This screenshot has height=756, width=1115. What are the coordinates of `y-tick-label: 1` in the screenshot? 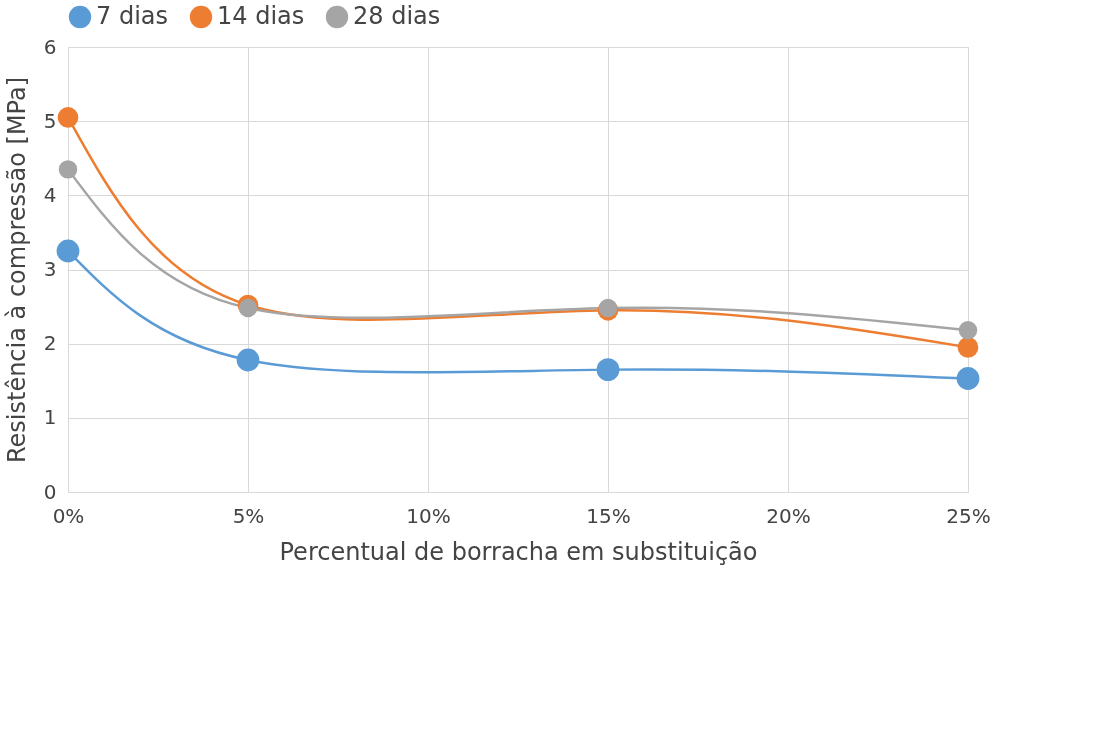 It's located at (50, 417).